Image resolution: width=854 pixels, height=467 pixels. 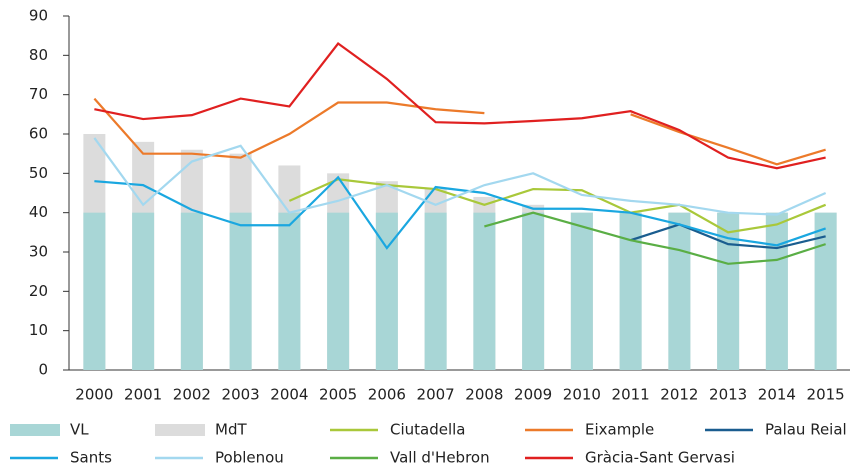 I want to click on legend-label: VL, so click(x=79, y=430).